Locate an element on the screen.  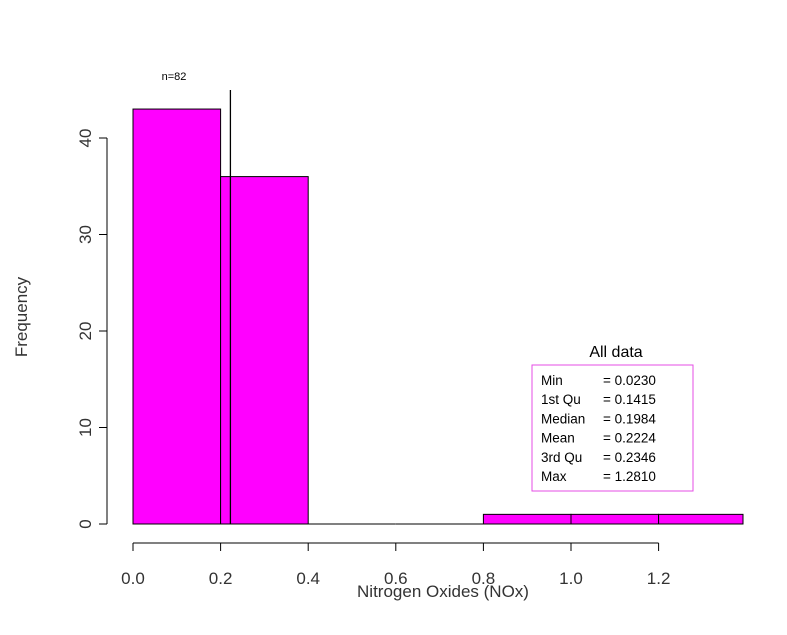
stats-box-title: All data is located at coordinates (615, 352).